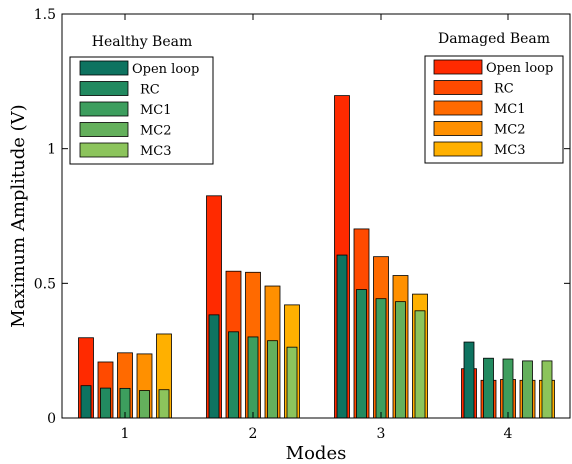 The height and width of the screenshot is (464, 572). What do you see at coordinates (504, 89) in the screenshot?
I see `legend-damaged-label: RC` at bounding box center [504, 89].